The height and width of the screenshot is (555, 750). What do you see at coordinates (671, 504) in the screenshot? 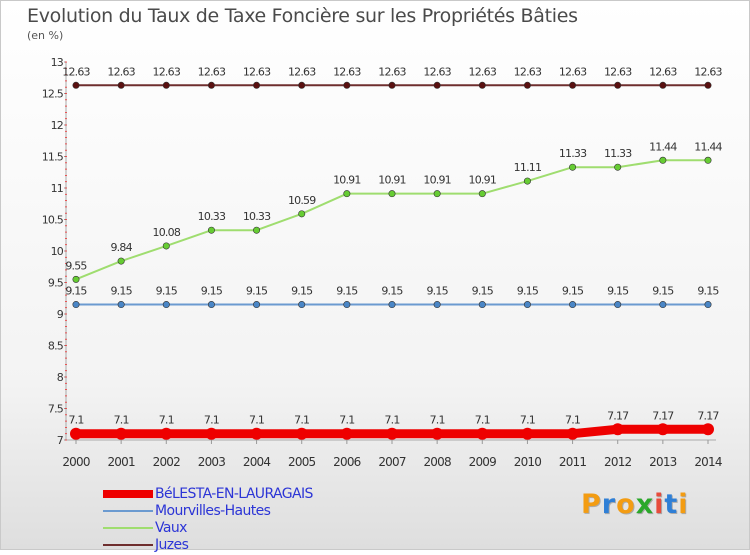
I see `logo-letter: t` at bounding box center [671, 504].